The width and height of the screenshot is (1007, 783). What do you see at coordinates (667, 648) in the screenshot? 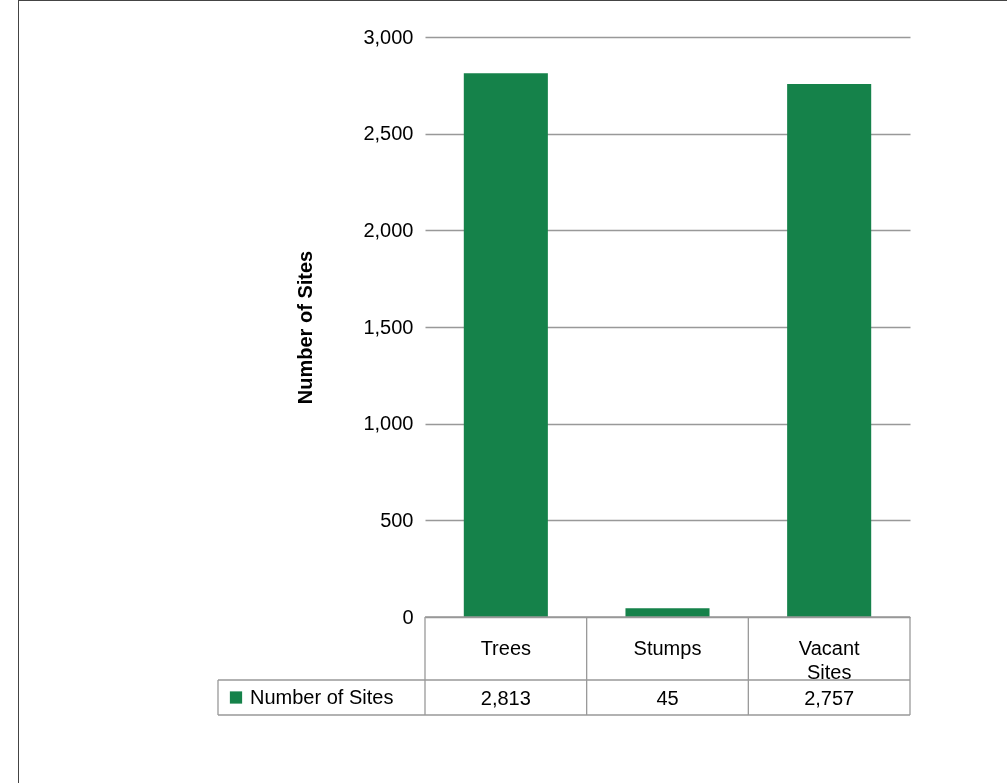
I see `x-tick-label: Stumps` at bounding box center [667, 648].